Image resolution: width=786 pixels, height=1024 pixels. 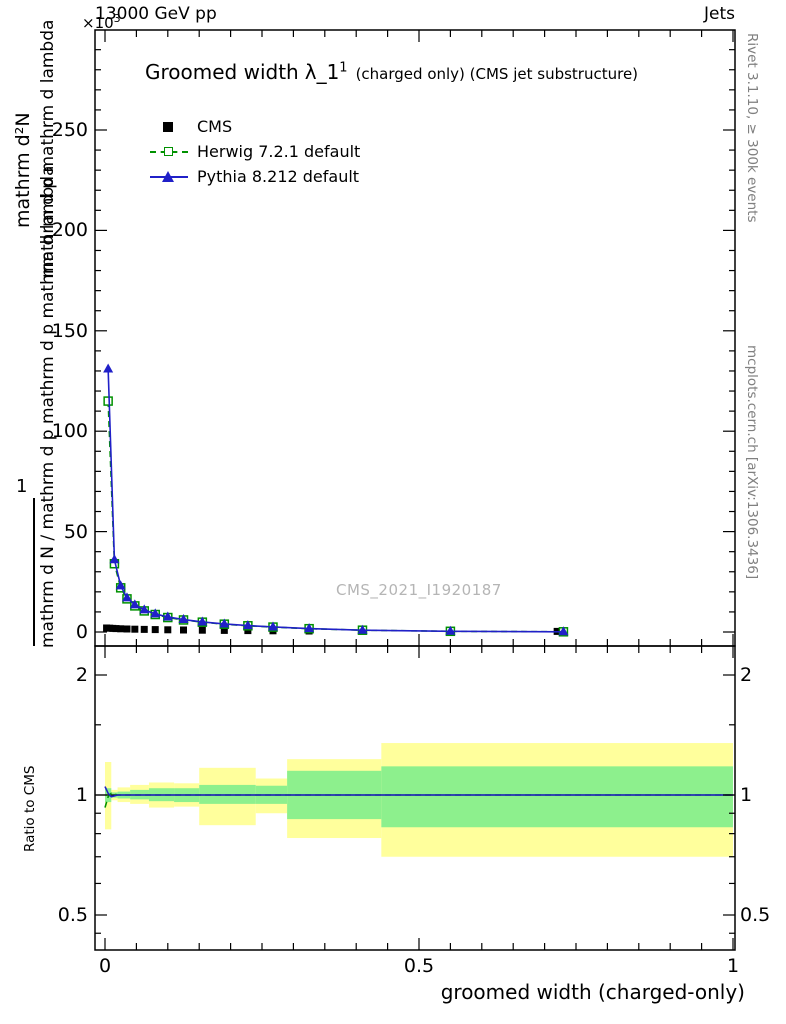 I want to click on open-square-icon, so click(x=168, y=151).